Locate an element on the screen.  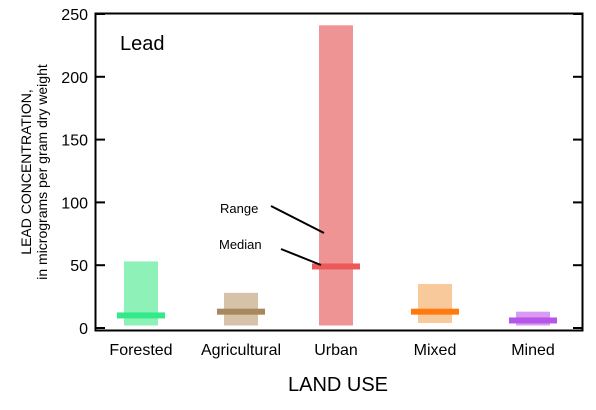
category-label-agricultural: Agricultural is located at coordinates (241, 350).